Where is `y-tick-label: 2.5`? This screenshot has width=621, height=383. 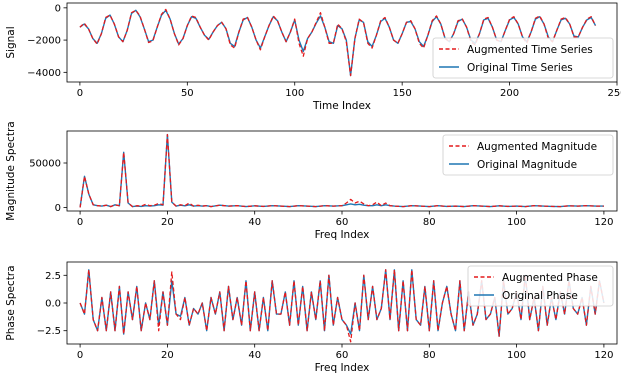
y-tick-label: 2.5 is located at coordinates (53, 276).